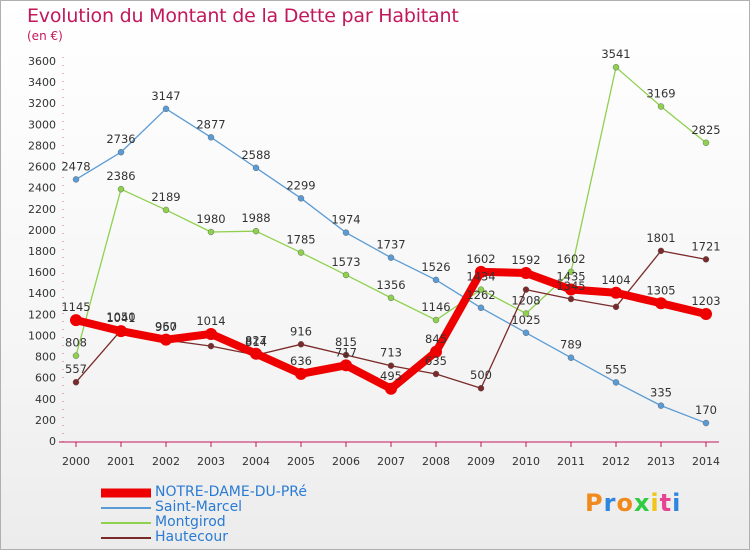 The image size is (750, 550). What do you see at coordinates (660, 238) in the screenshot?
I see `series-3-data-label: 1801` at bounding box center [660, 238].